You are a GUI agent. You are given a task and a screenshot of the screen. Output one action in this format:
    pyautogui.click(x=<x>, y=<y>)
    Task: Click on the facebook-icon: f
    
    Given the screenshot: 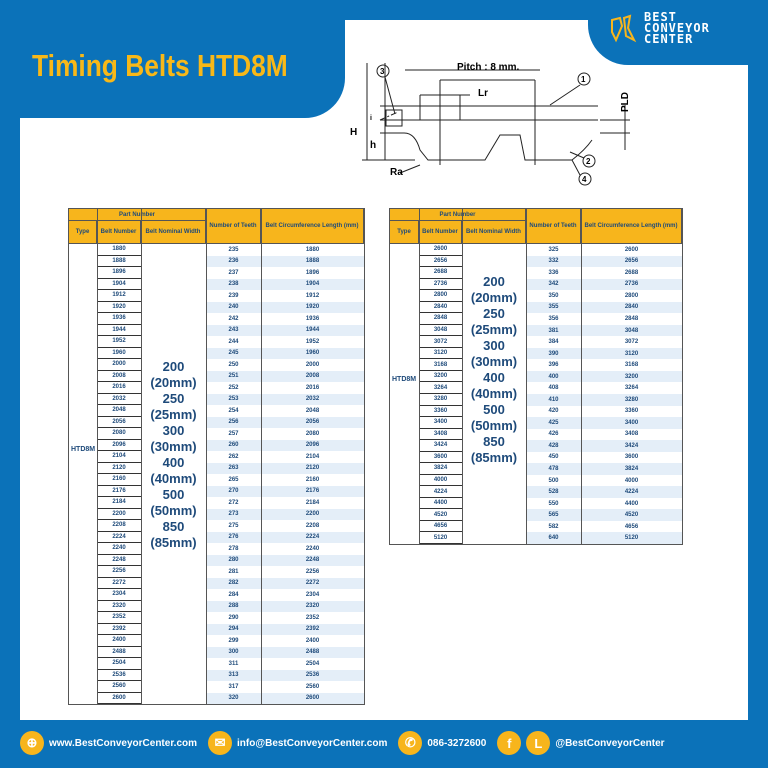 What is the action you would take?
    pyautogui.click(x=509, y=743)
    